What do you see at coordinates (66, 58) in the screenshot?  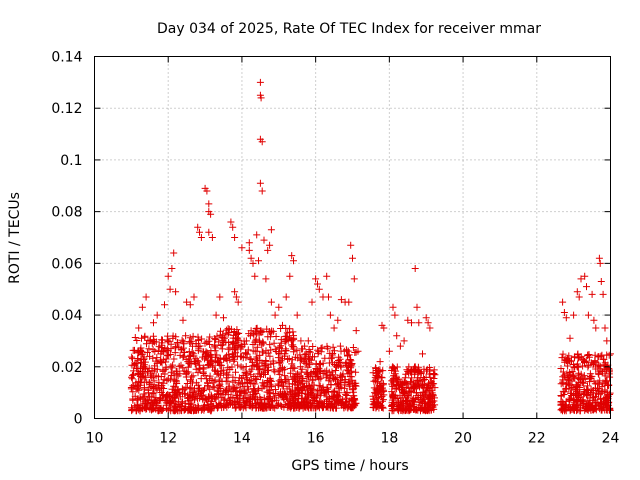 I see `y-tick-label: 0.14` at bounding box center [66, 58].